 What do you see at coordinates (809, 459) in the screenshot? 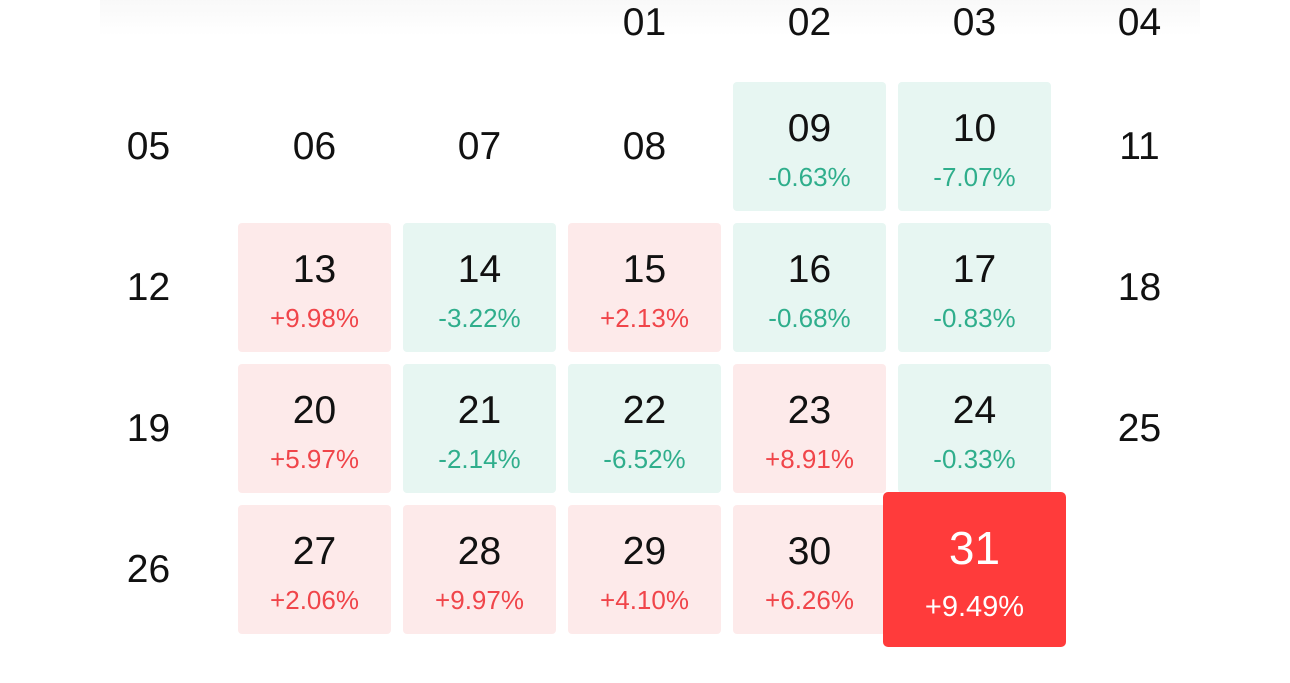
I see `day-change-percent: +8.91%` at bounding box center [809, 459].